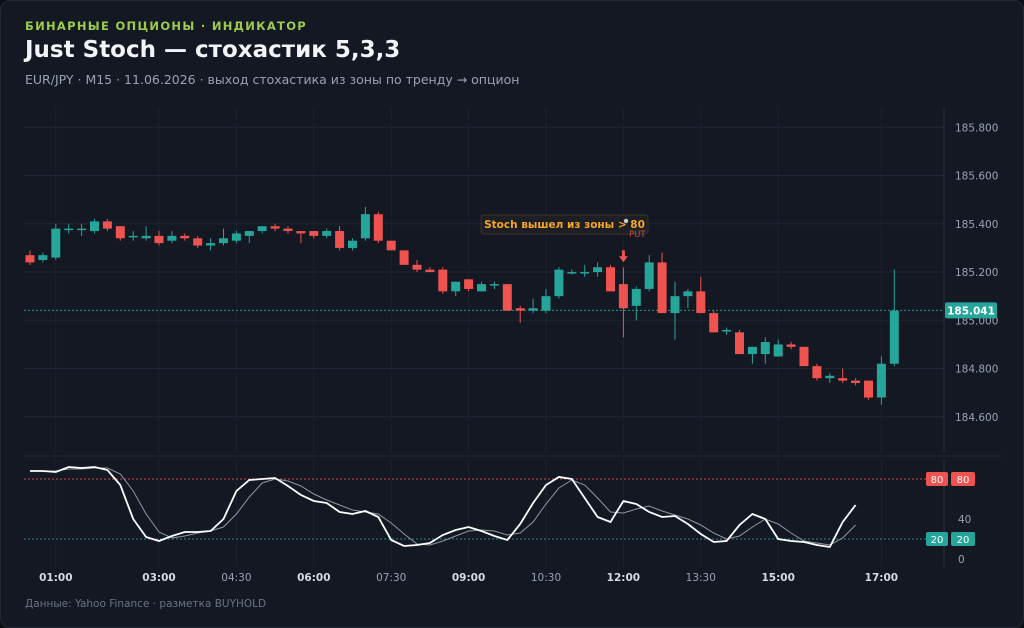 The image size is (1024, 628). What do you see at coordinates (964, 520) in the screenshot?
I see `stoch-axis-tick-label: 40` at bounding box center [964, 520].